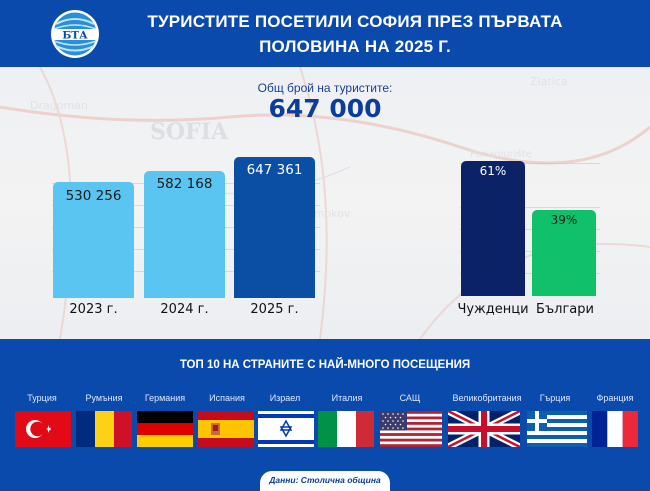 Image resolution: width=650 pixels, height=491 pixels. I want to click on svg-text: БТА, so click(75, 36).